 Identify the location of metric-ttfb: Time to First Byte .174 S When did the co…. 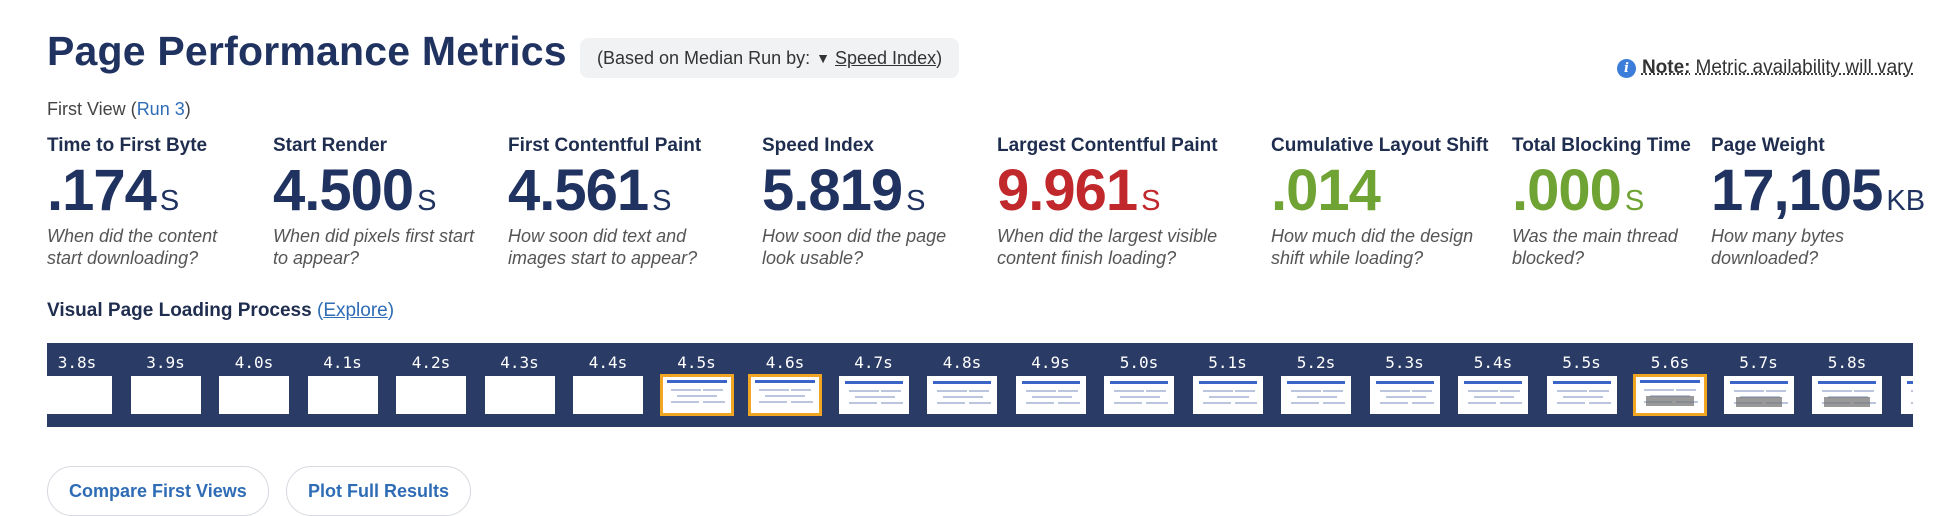
(132, 202).